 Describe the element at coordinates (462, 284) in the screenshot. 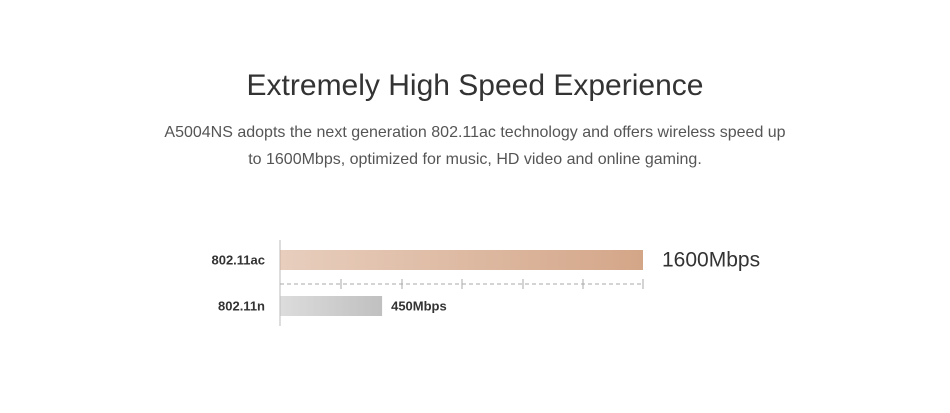

I see `dashed-separator` at that location.